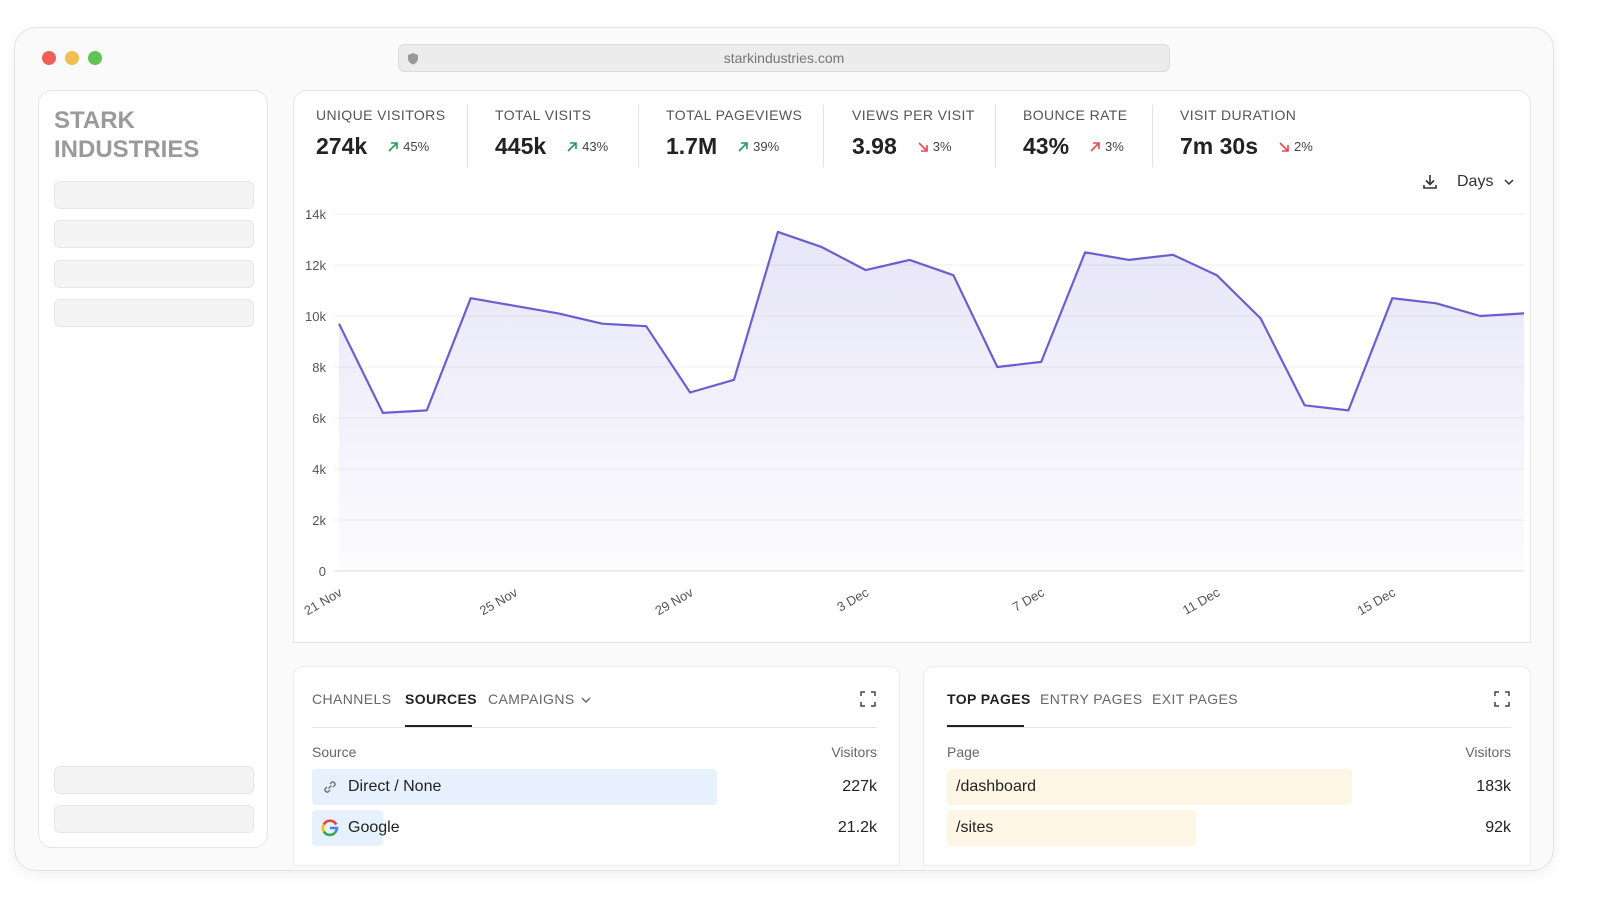 The height and width of the screenshot is (916, 1600). Describe the element at coordinates (852, 599) in the screenshot. I see `x-tick-label: 3 Dec` at that location.